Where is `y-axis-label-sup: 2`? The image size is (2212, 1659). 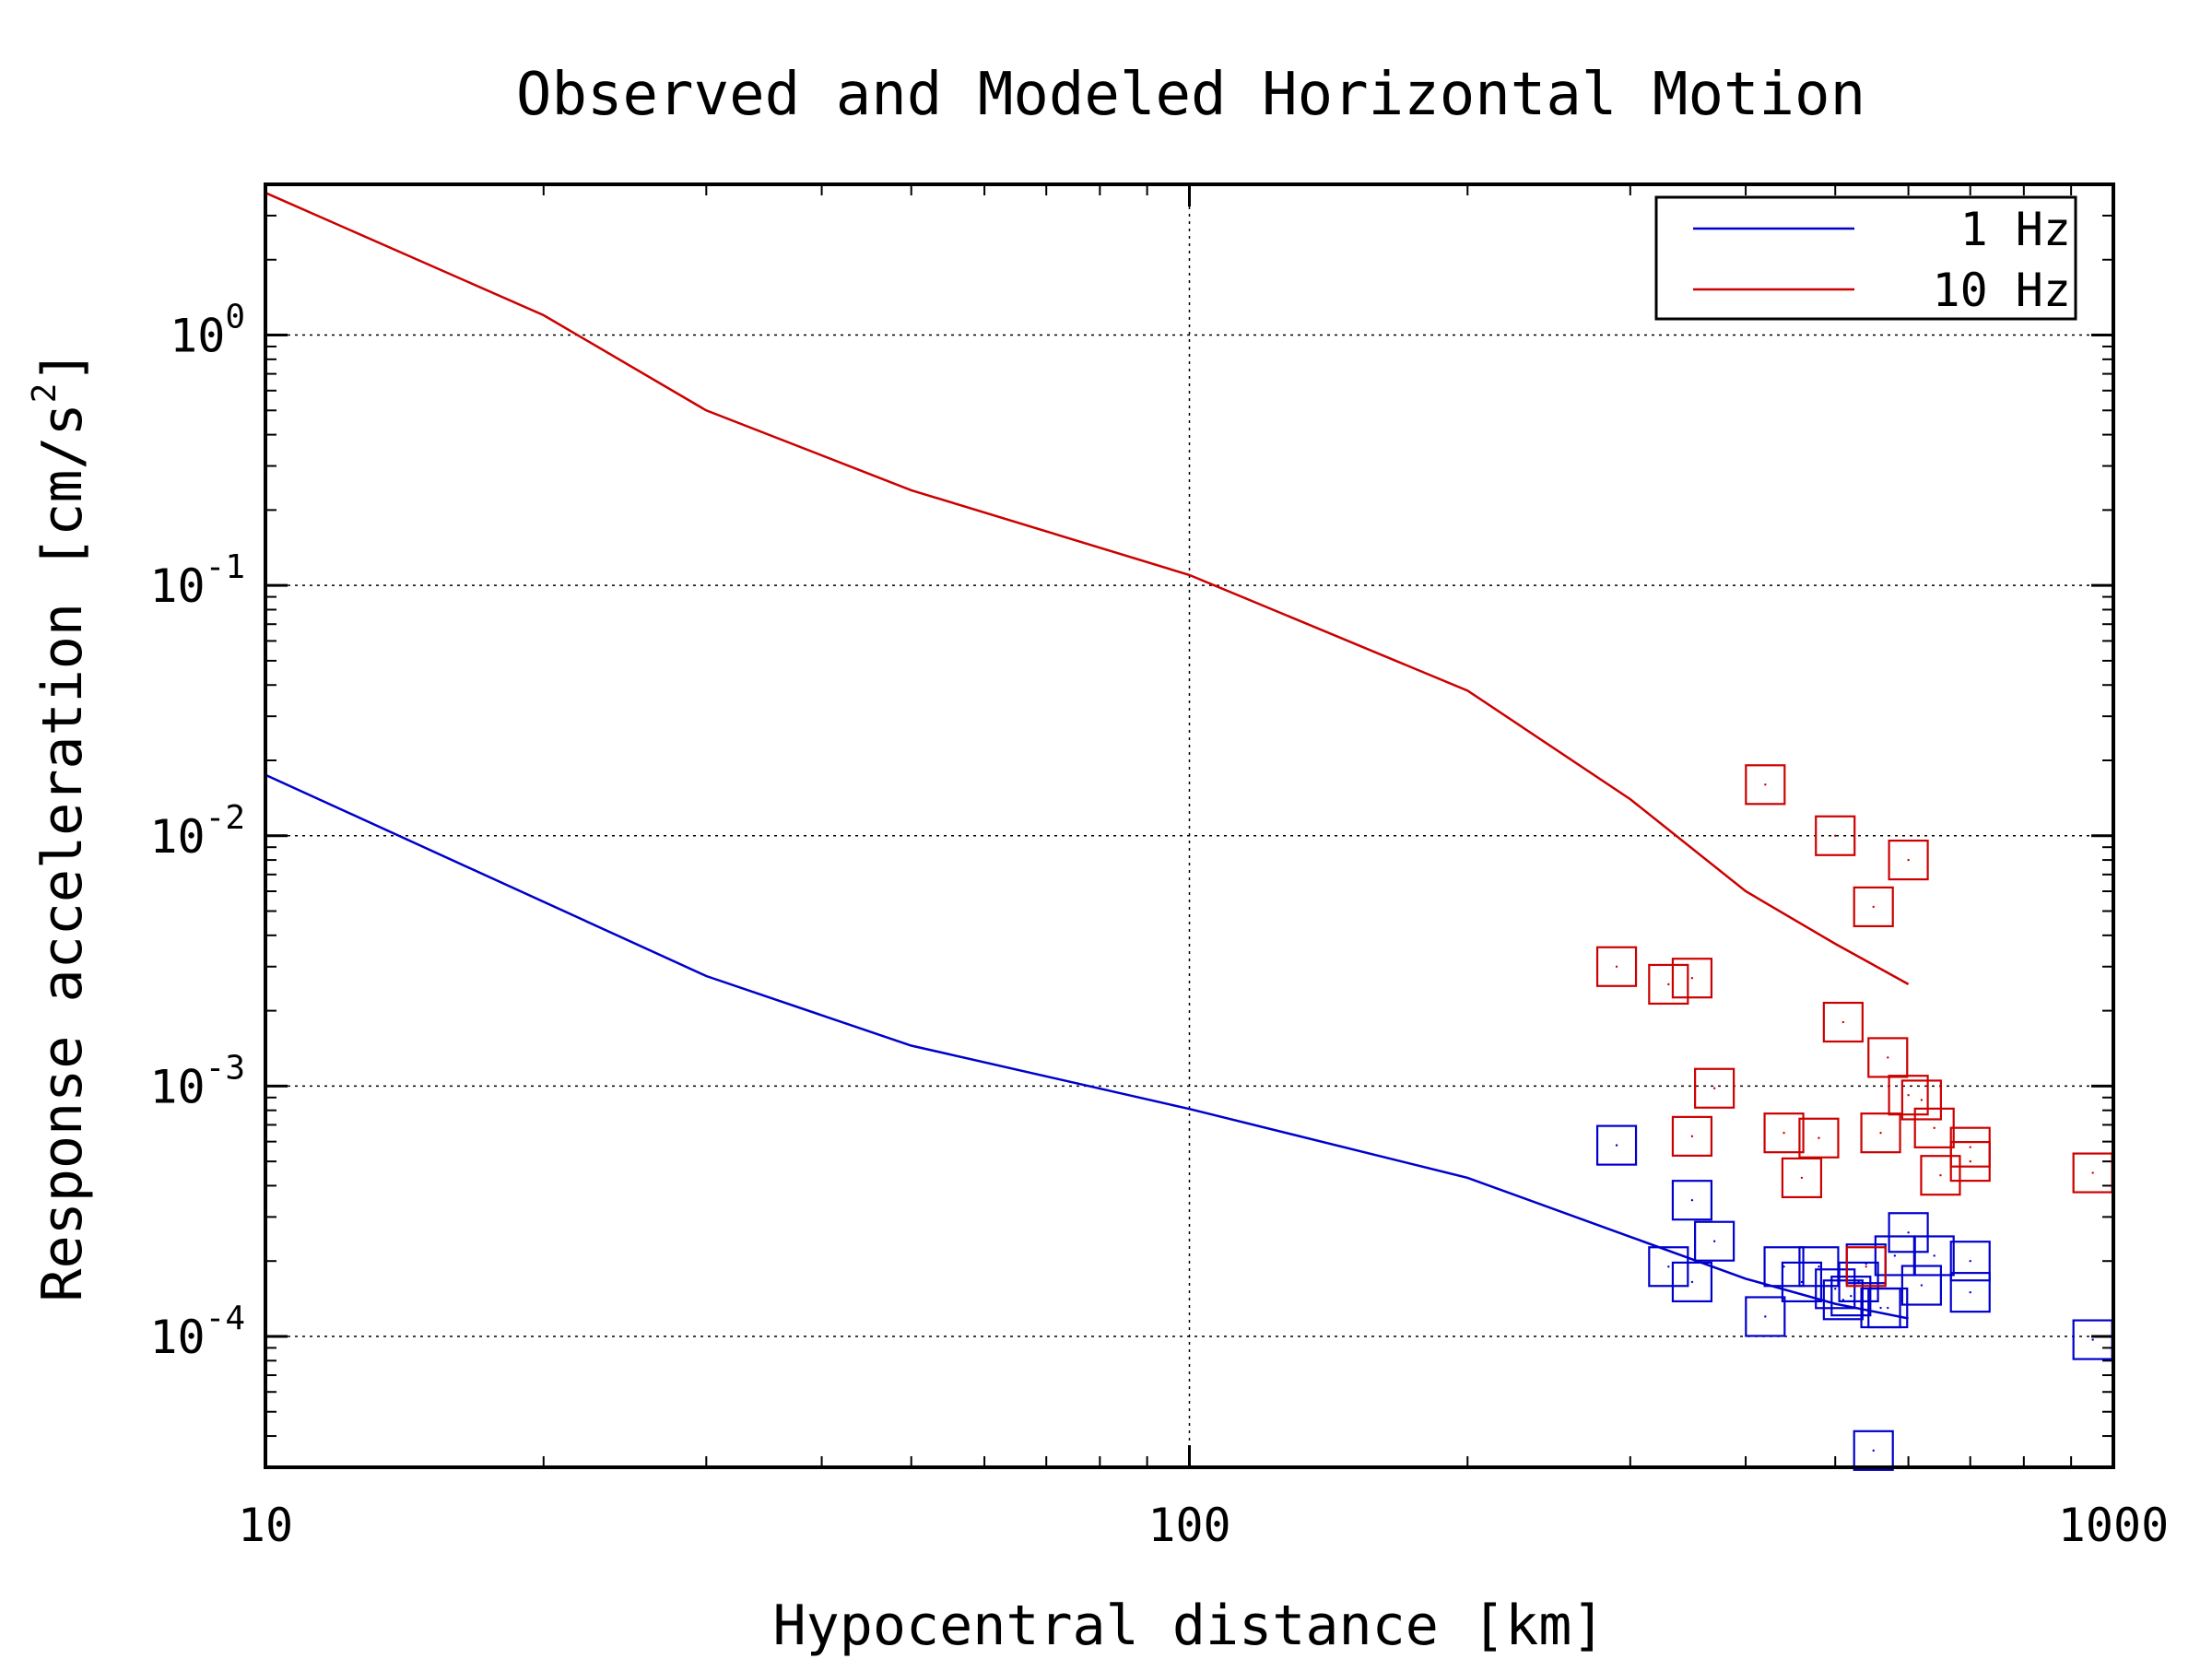 y-axis-label-sup: 2 is located at coordinates (45, 393).